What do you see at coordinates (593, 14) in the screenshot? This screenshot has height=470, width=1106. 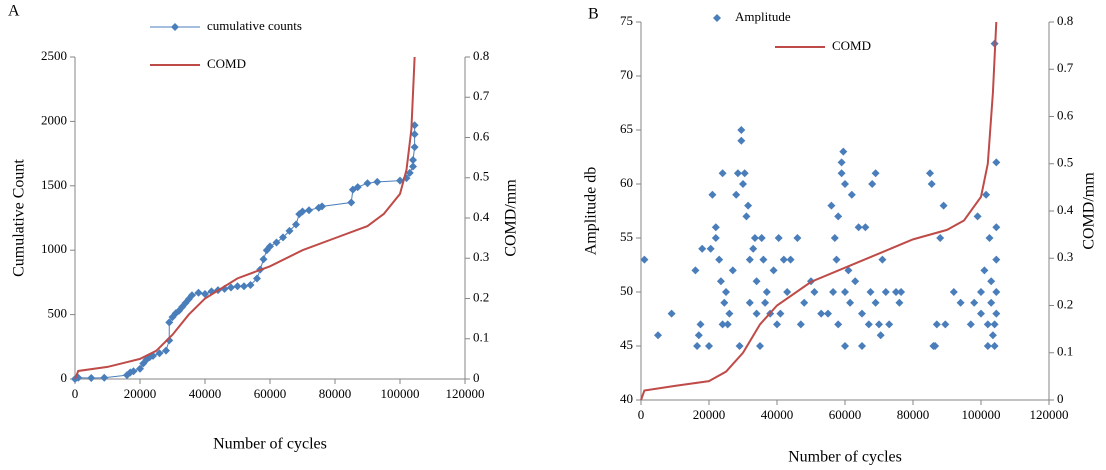 I see `panel-label: B` at bounding box center [593, 14].